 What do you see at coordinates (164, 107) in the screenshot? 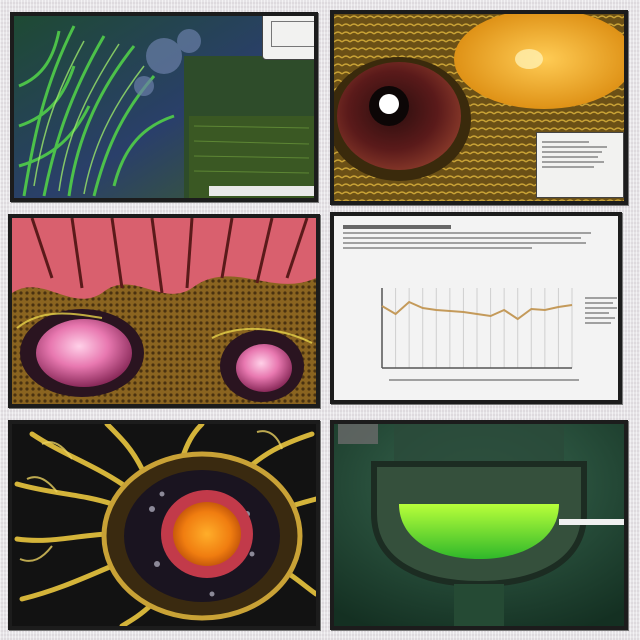
I see `green-fern-panel` at bounding box center [164, 107].